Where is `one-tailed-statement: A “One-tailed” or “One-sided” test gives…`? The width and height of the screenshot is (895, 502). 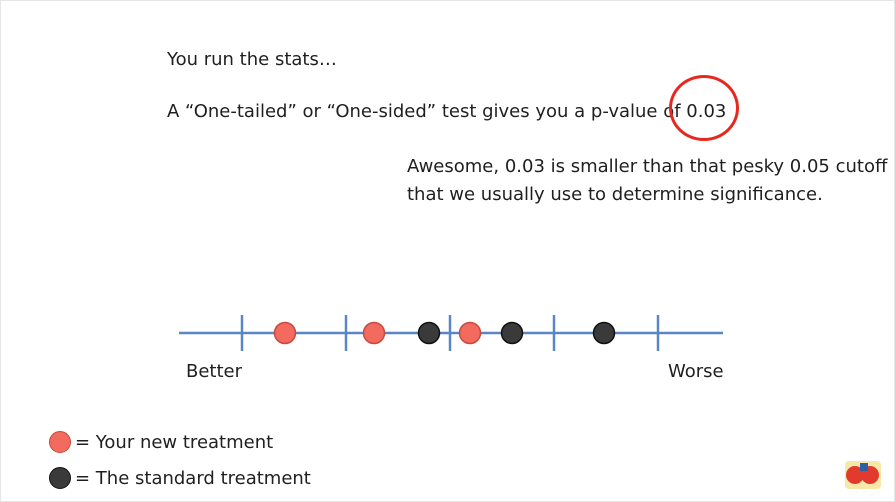
one-tailed-statement: A “One-tailed” or “One-sided” test gives… is located at coordinates (447, 111).